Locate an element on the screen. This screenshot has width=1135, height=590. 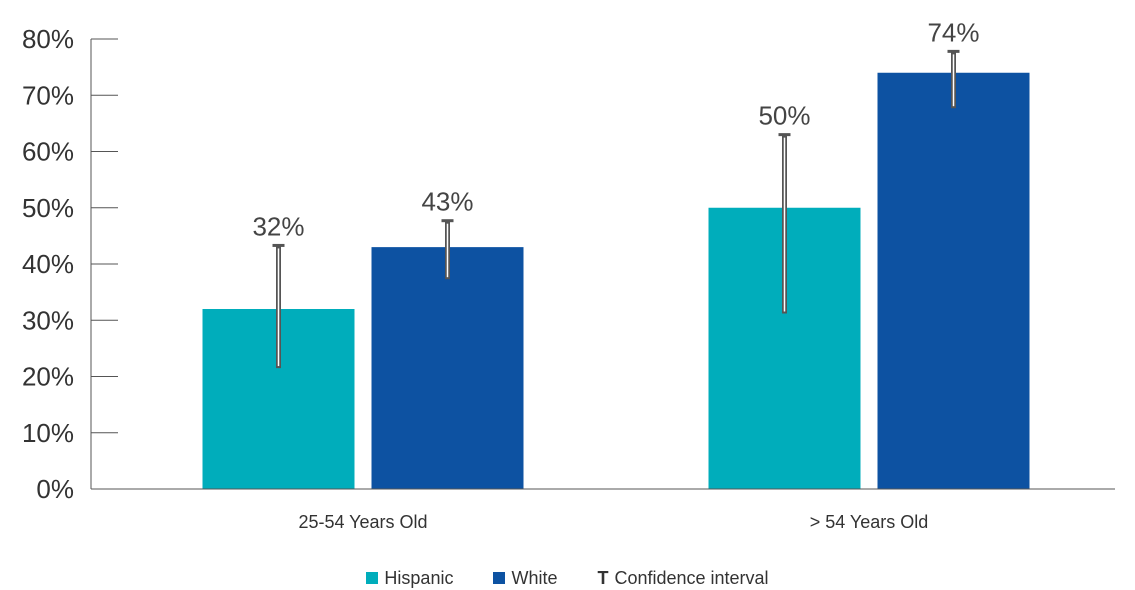
bar-white-25-54-years-old is located at coordinates (447, 368).